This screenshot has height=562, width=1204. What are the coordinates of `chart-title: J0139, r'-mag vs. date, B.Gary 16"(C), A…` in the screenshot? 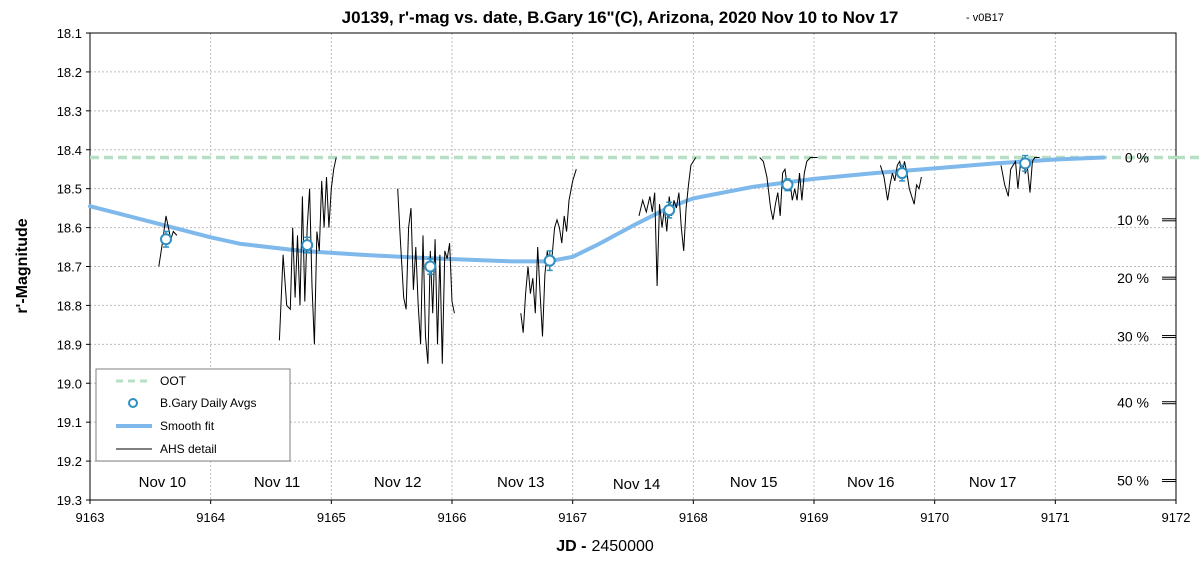 It's located at (620, 17).